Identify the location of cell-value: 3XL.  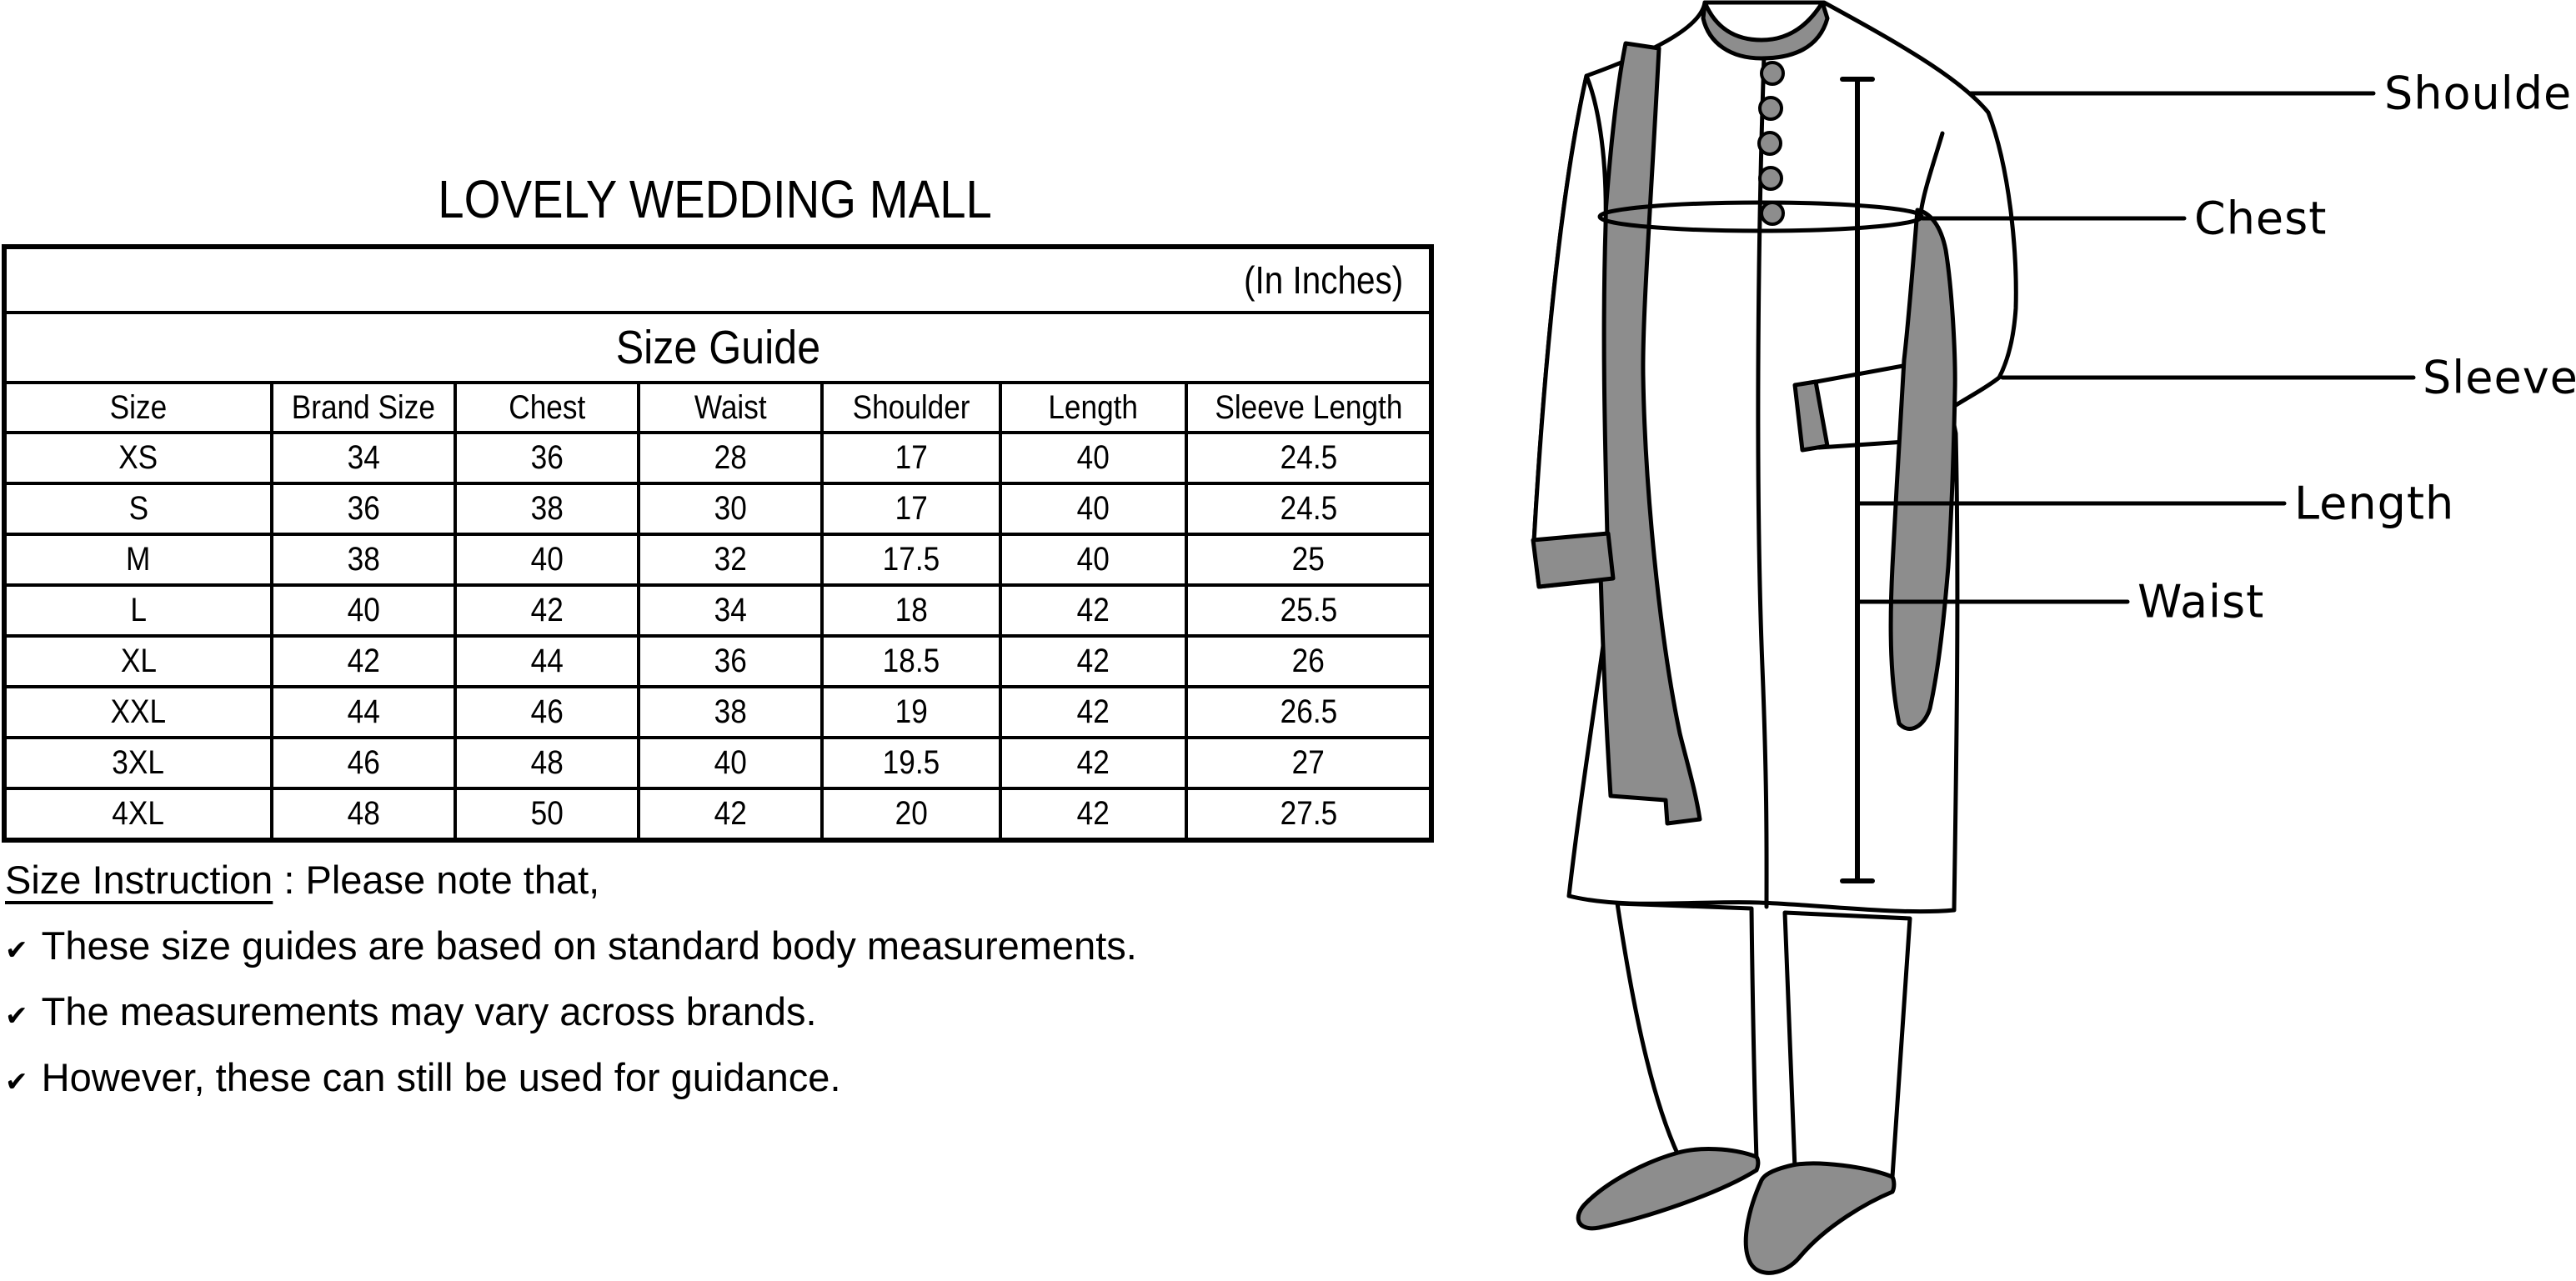
(138, 762).